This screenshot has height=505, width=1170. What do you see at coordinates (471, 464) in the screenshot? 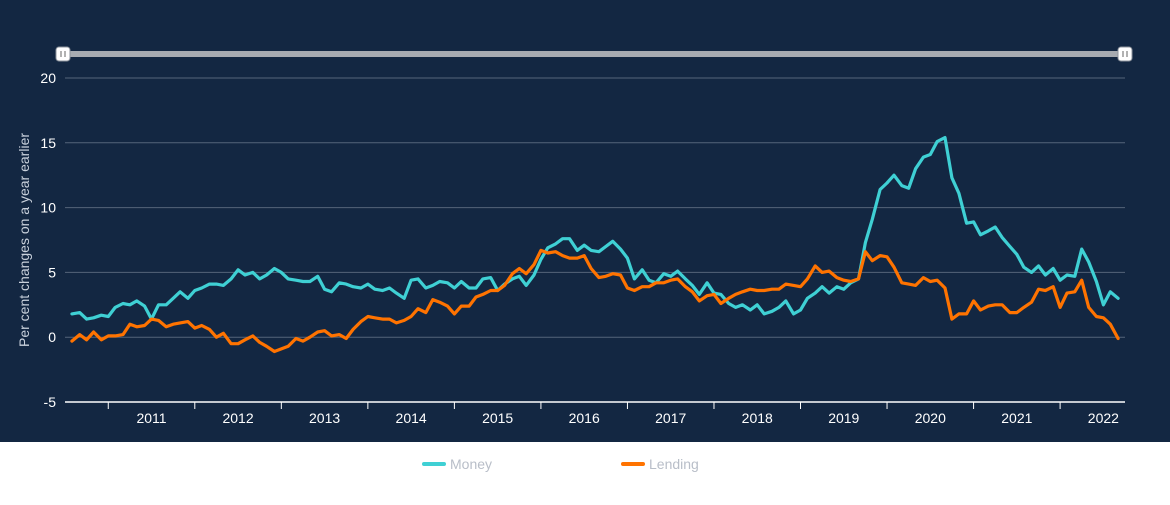
I see `legend-label: Money` at bounding box center [471, 464].